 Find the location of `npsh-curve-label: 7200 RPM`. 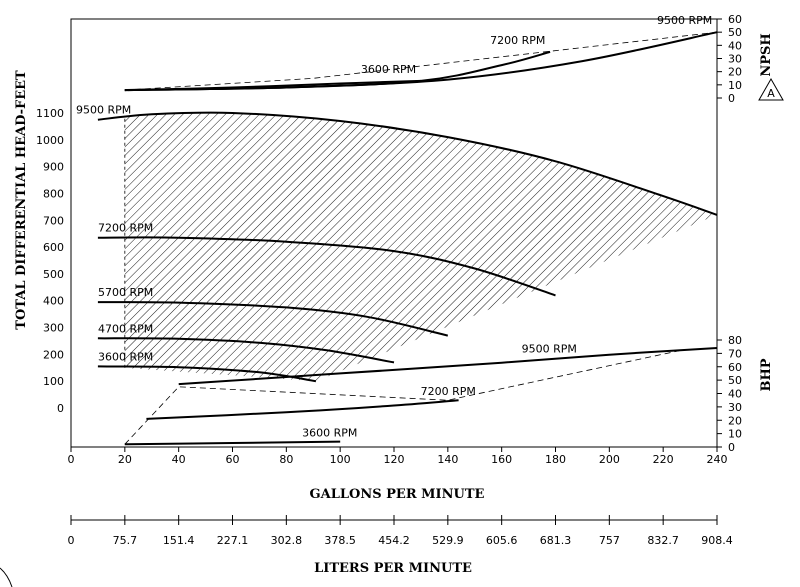

npsh-curve-label: 7200 RPM is located at coordinates (517, 40).